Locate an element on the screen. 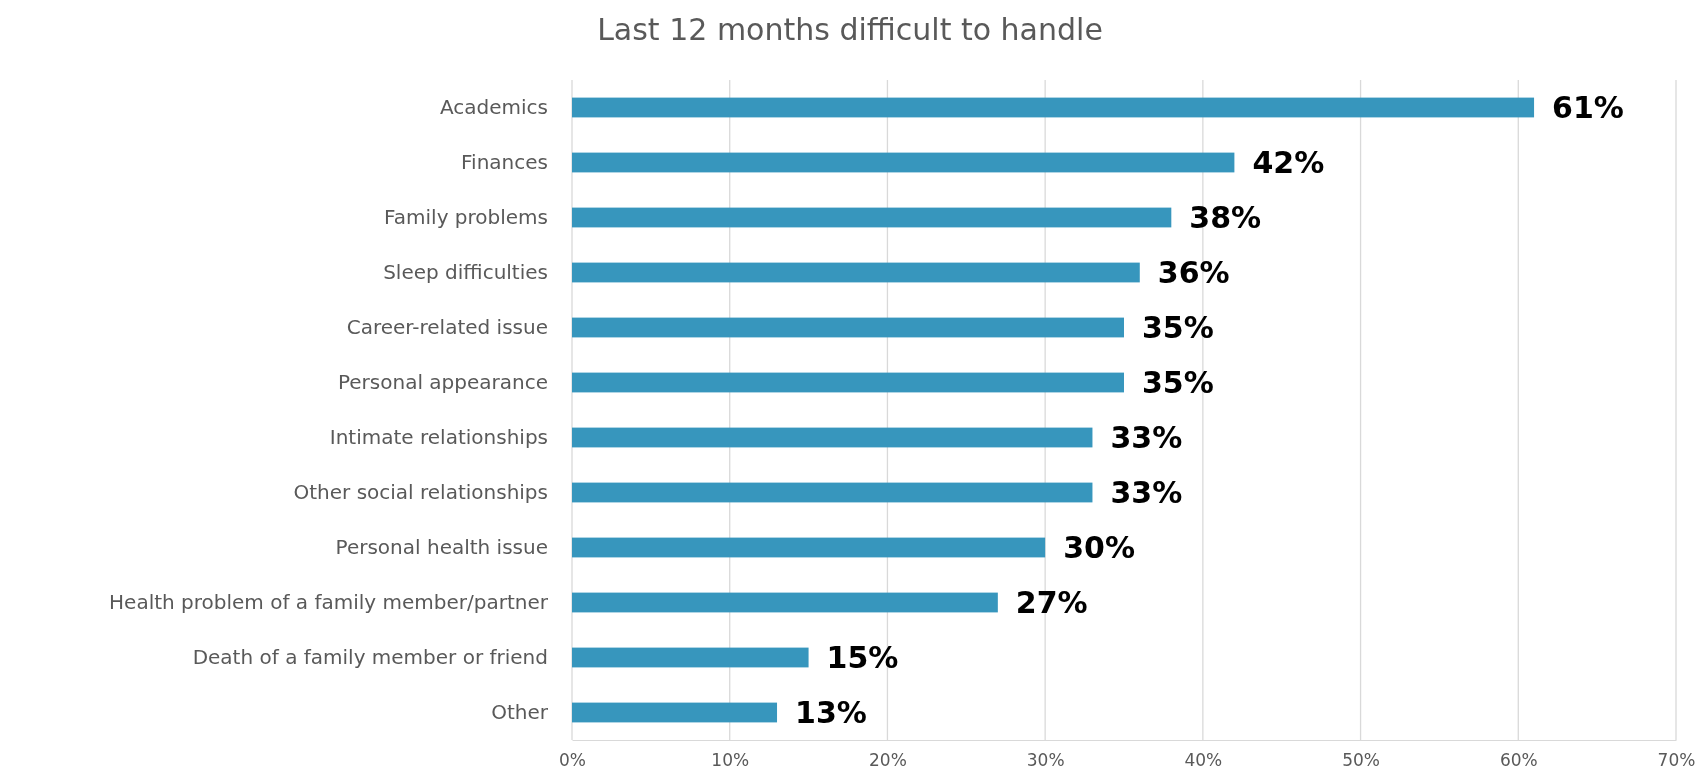 The width and height of the screenshot is (1701, 782). y-tick-label: Career-related issue is located at coordinates (447, 326).